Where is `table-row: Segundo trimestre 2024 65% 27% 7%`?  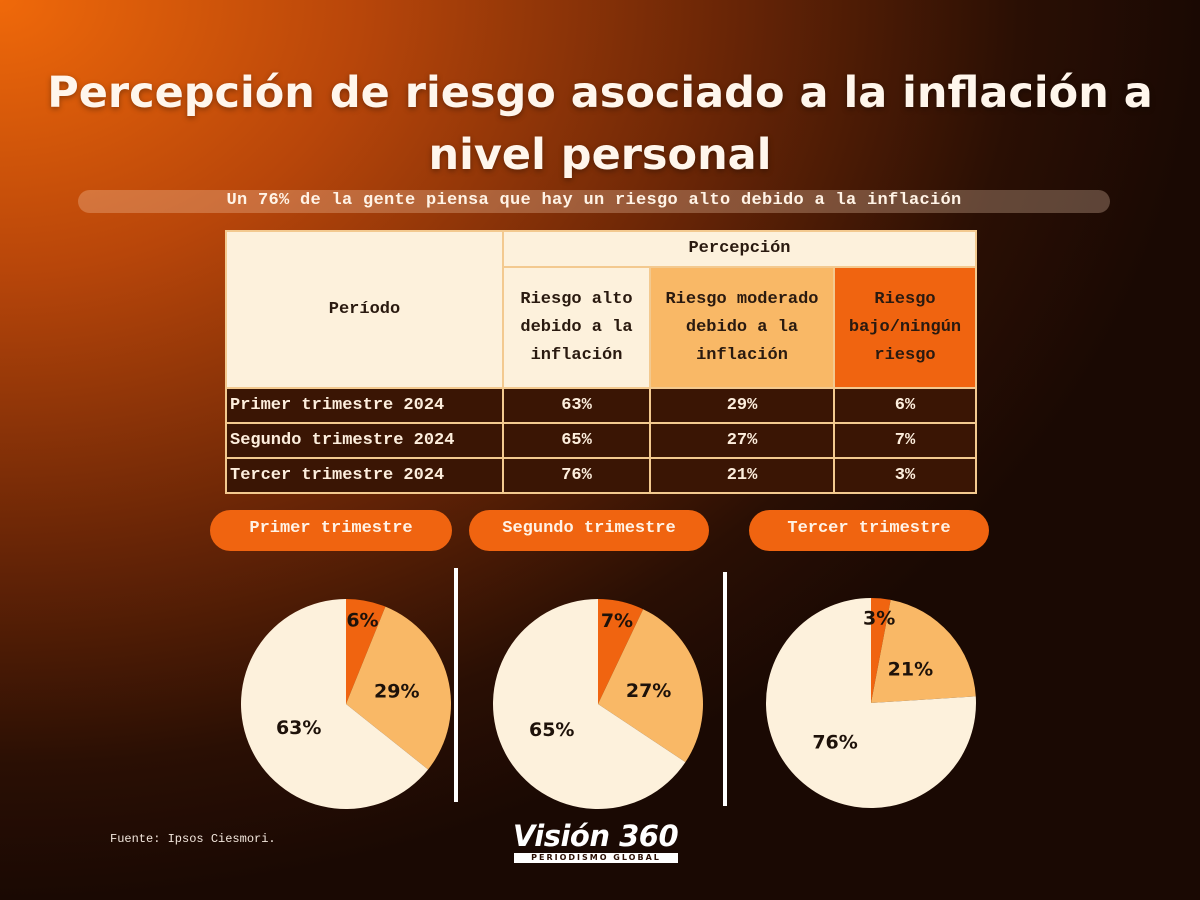
table-row: Segundo trimestre 2024 65% 27% 7% is located at coordinates (601, 440).